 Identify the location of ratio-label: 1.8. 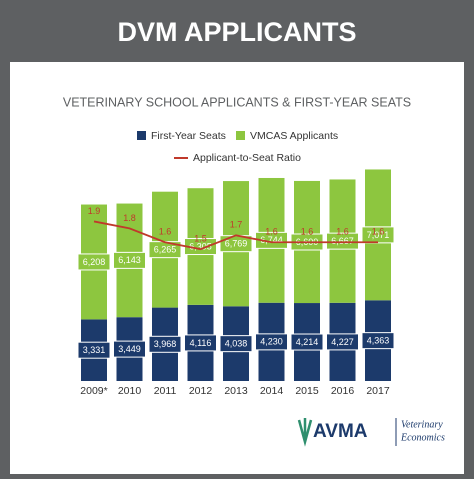
(129, 218).